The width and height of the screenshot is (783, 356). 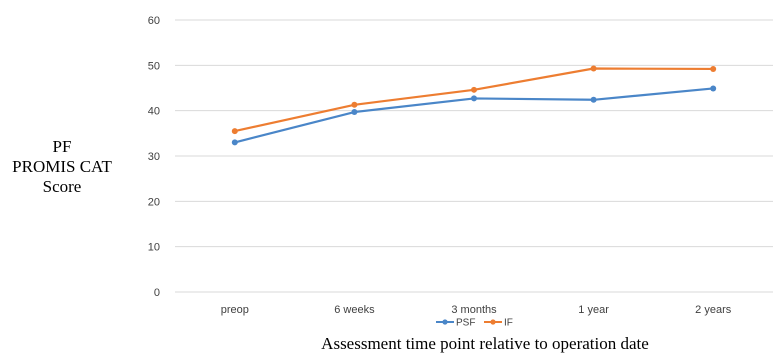 I want to click on x-tick-2: 3 months, so click(x=474, y=310).